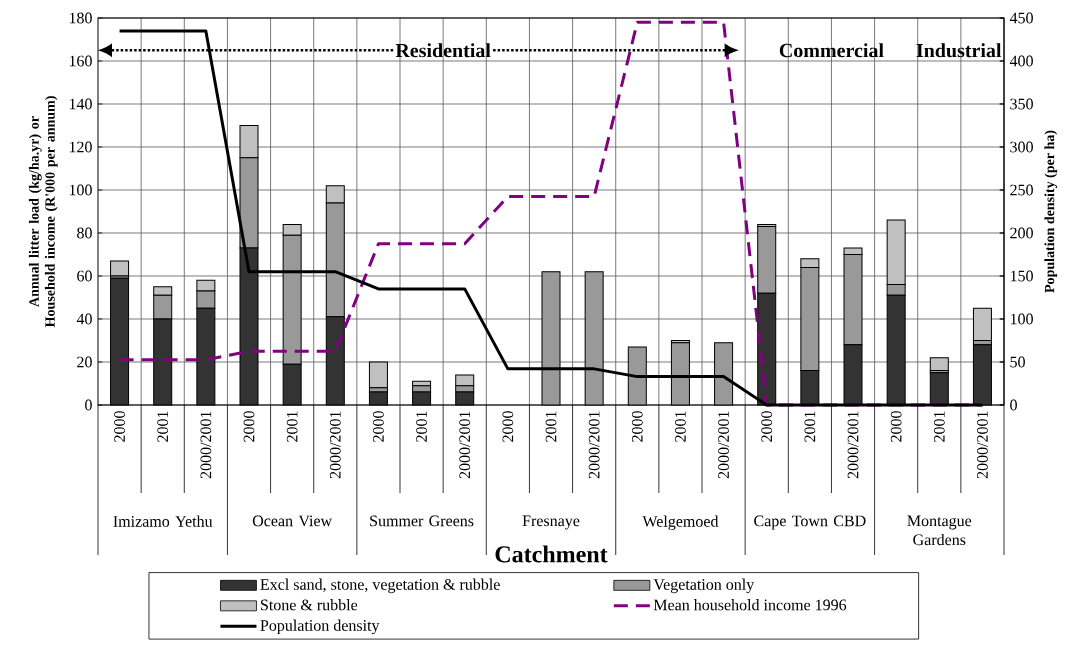 Image resolution: width=1073 pixels, height=661 pixels. Describe the element at coordinates (80, 190) in the screenshot. I see `y-tick-label: 100` at that location.